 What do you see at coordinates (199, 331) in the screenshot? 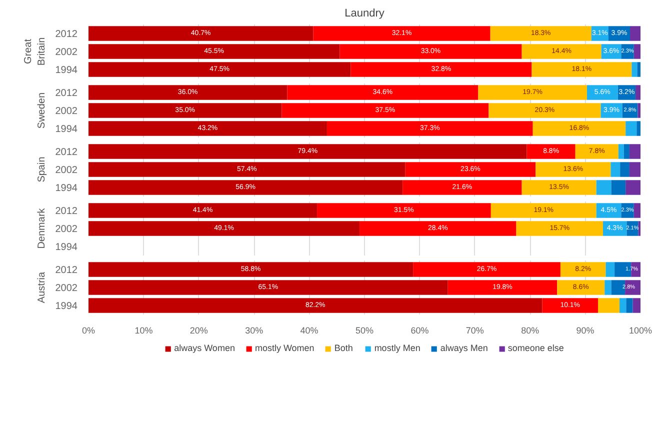
I see `x-tick-label: 20%` at bounding box center [199, 331].